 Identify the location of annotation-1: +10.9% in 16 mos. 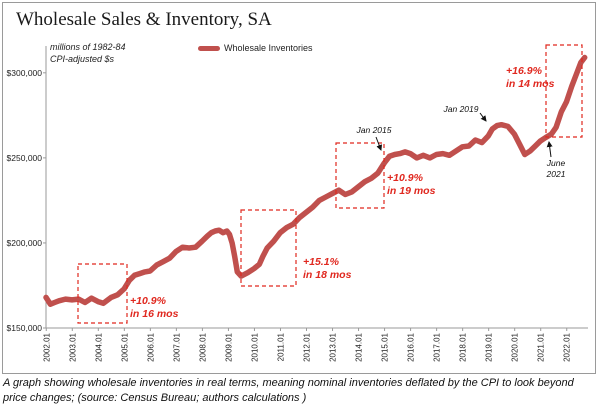
(154, 307).